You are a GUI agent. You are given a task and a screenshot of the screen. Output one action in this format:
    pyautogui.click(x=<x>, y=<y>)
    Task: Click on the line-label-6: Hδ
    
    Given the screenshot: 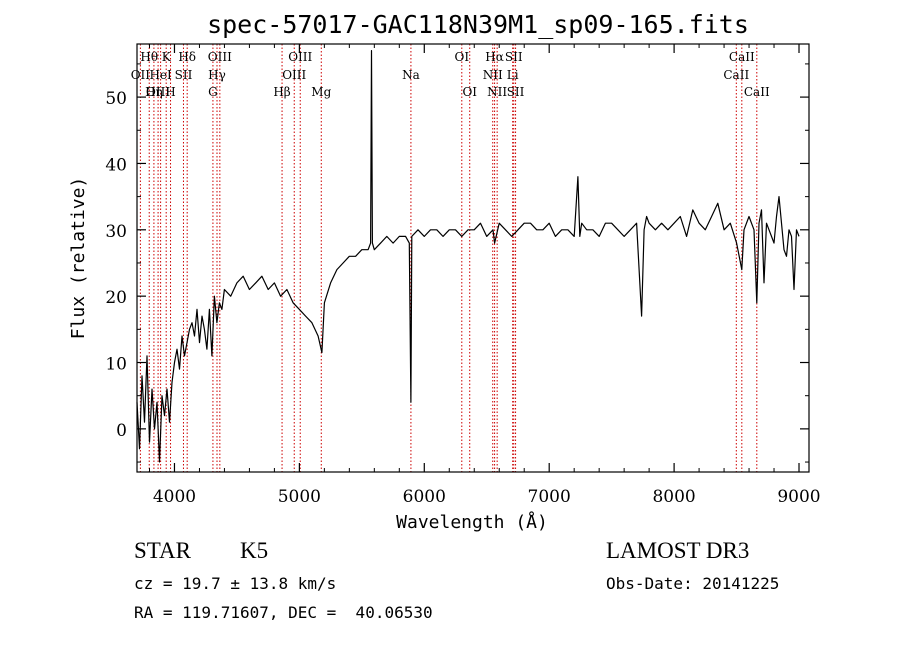 What is the action you would take?
    pyautogui.click(x=187, y=57)
    